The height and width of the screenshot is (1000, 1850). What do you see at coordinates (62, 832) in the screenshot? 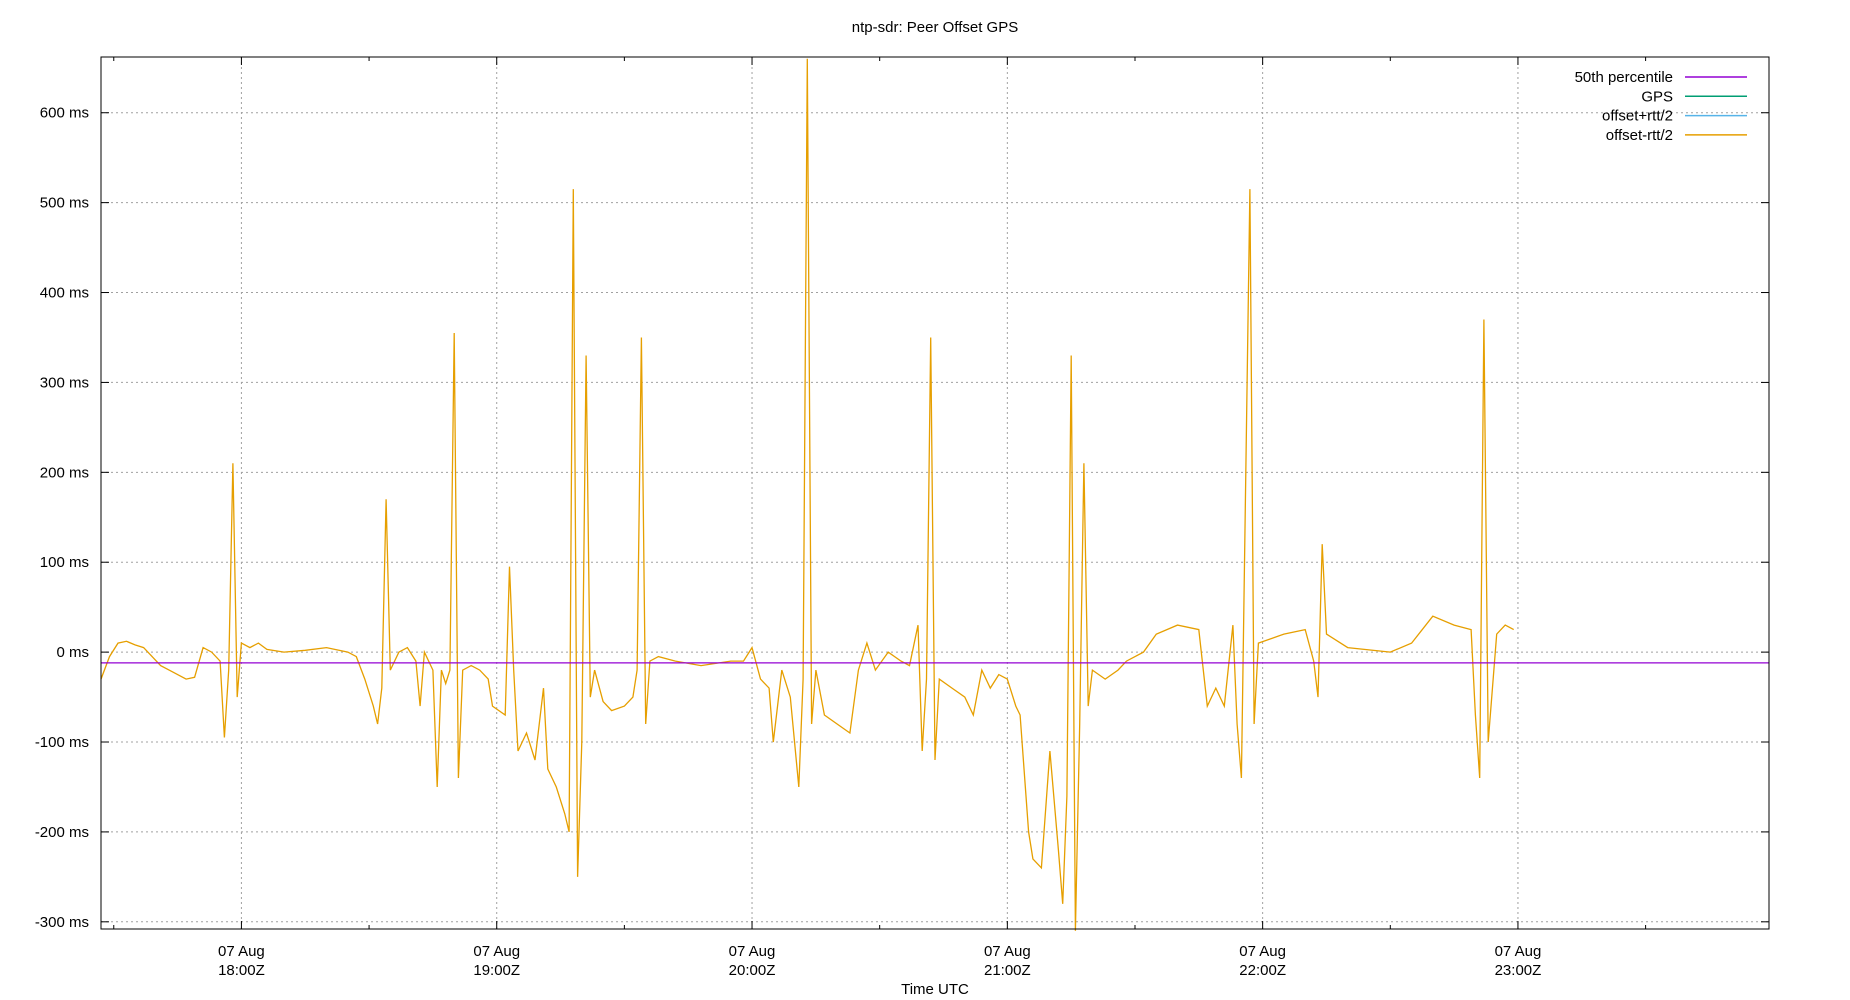
I see `y-tick-label: -200 ms` at bounding box center [62, 832].